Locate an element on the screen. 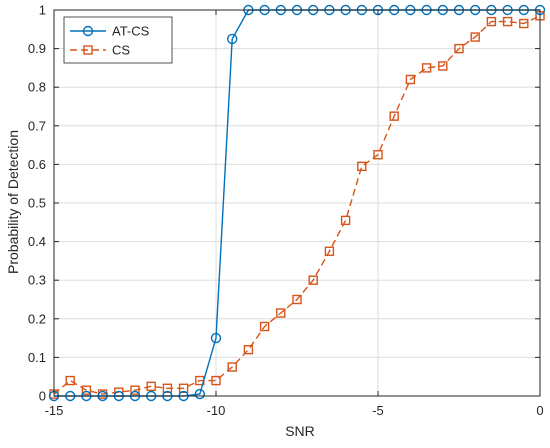  x-tick-label: 0 is located at coordinates (539, 410).